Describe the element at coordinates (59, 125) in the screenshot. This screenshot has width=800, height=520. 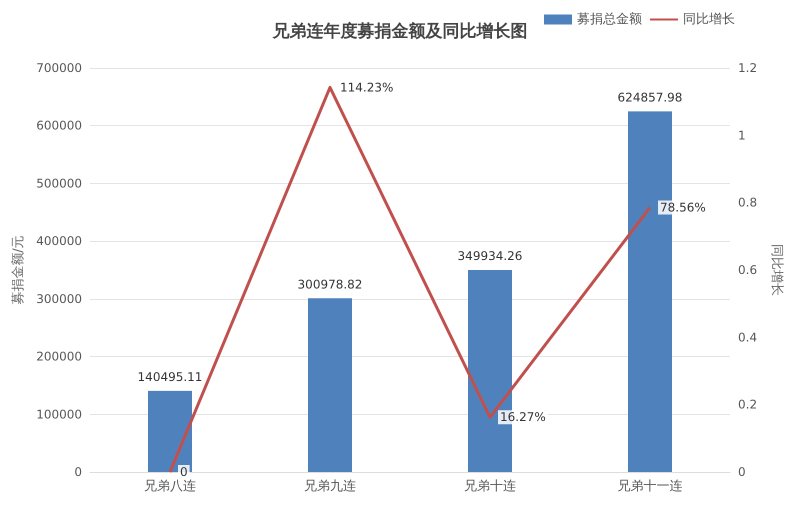
I see `y-tick-label: 600000` at that location.